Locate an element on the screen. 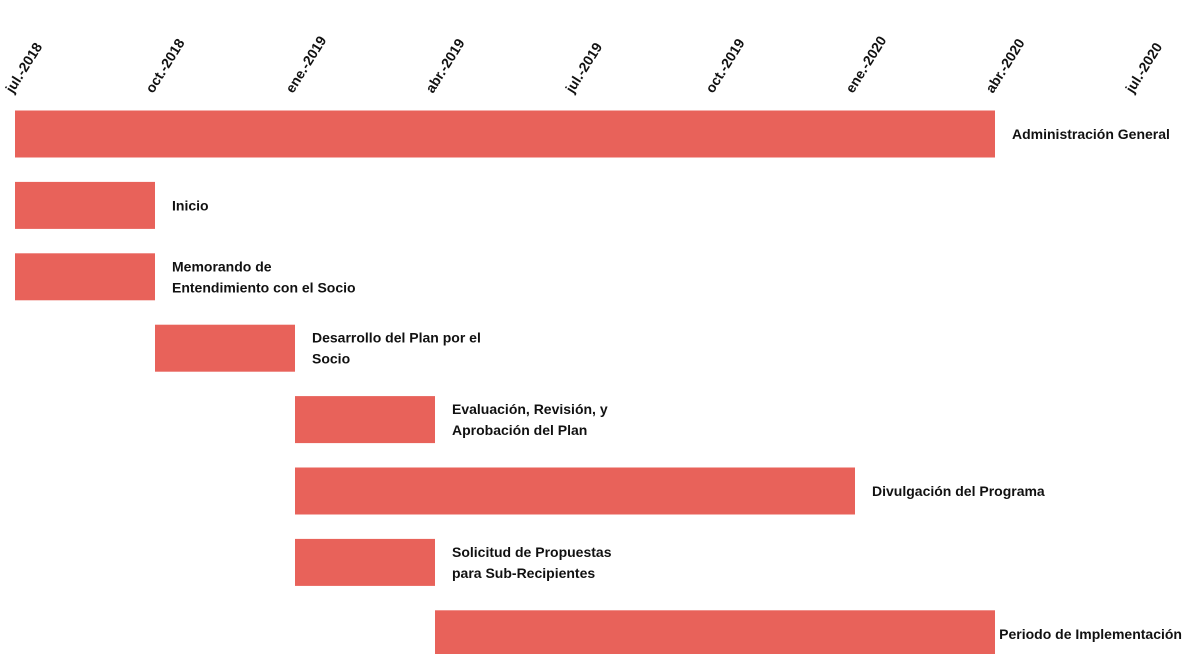 This screenshot has width=1194, height=654. bar-label: Inicio is located at coordinates (190, 205).